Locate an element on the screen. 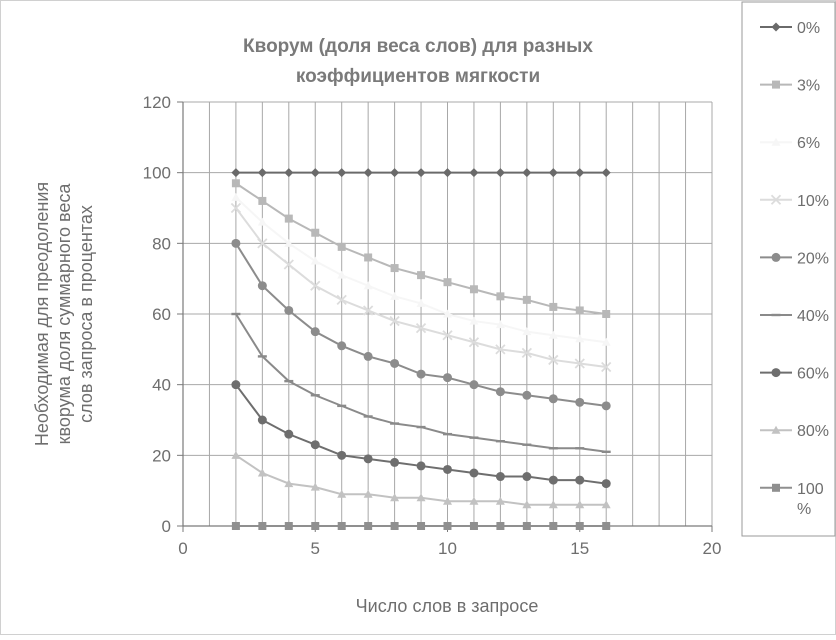  y-tick-label: 0 is located at coordinates (166, 526).